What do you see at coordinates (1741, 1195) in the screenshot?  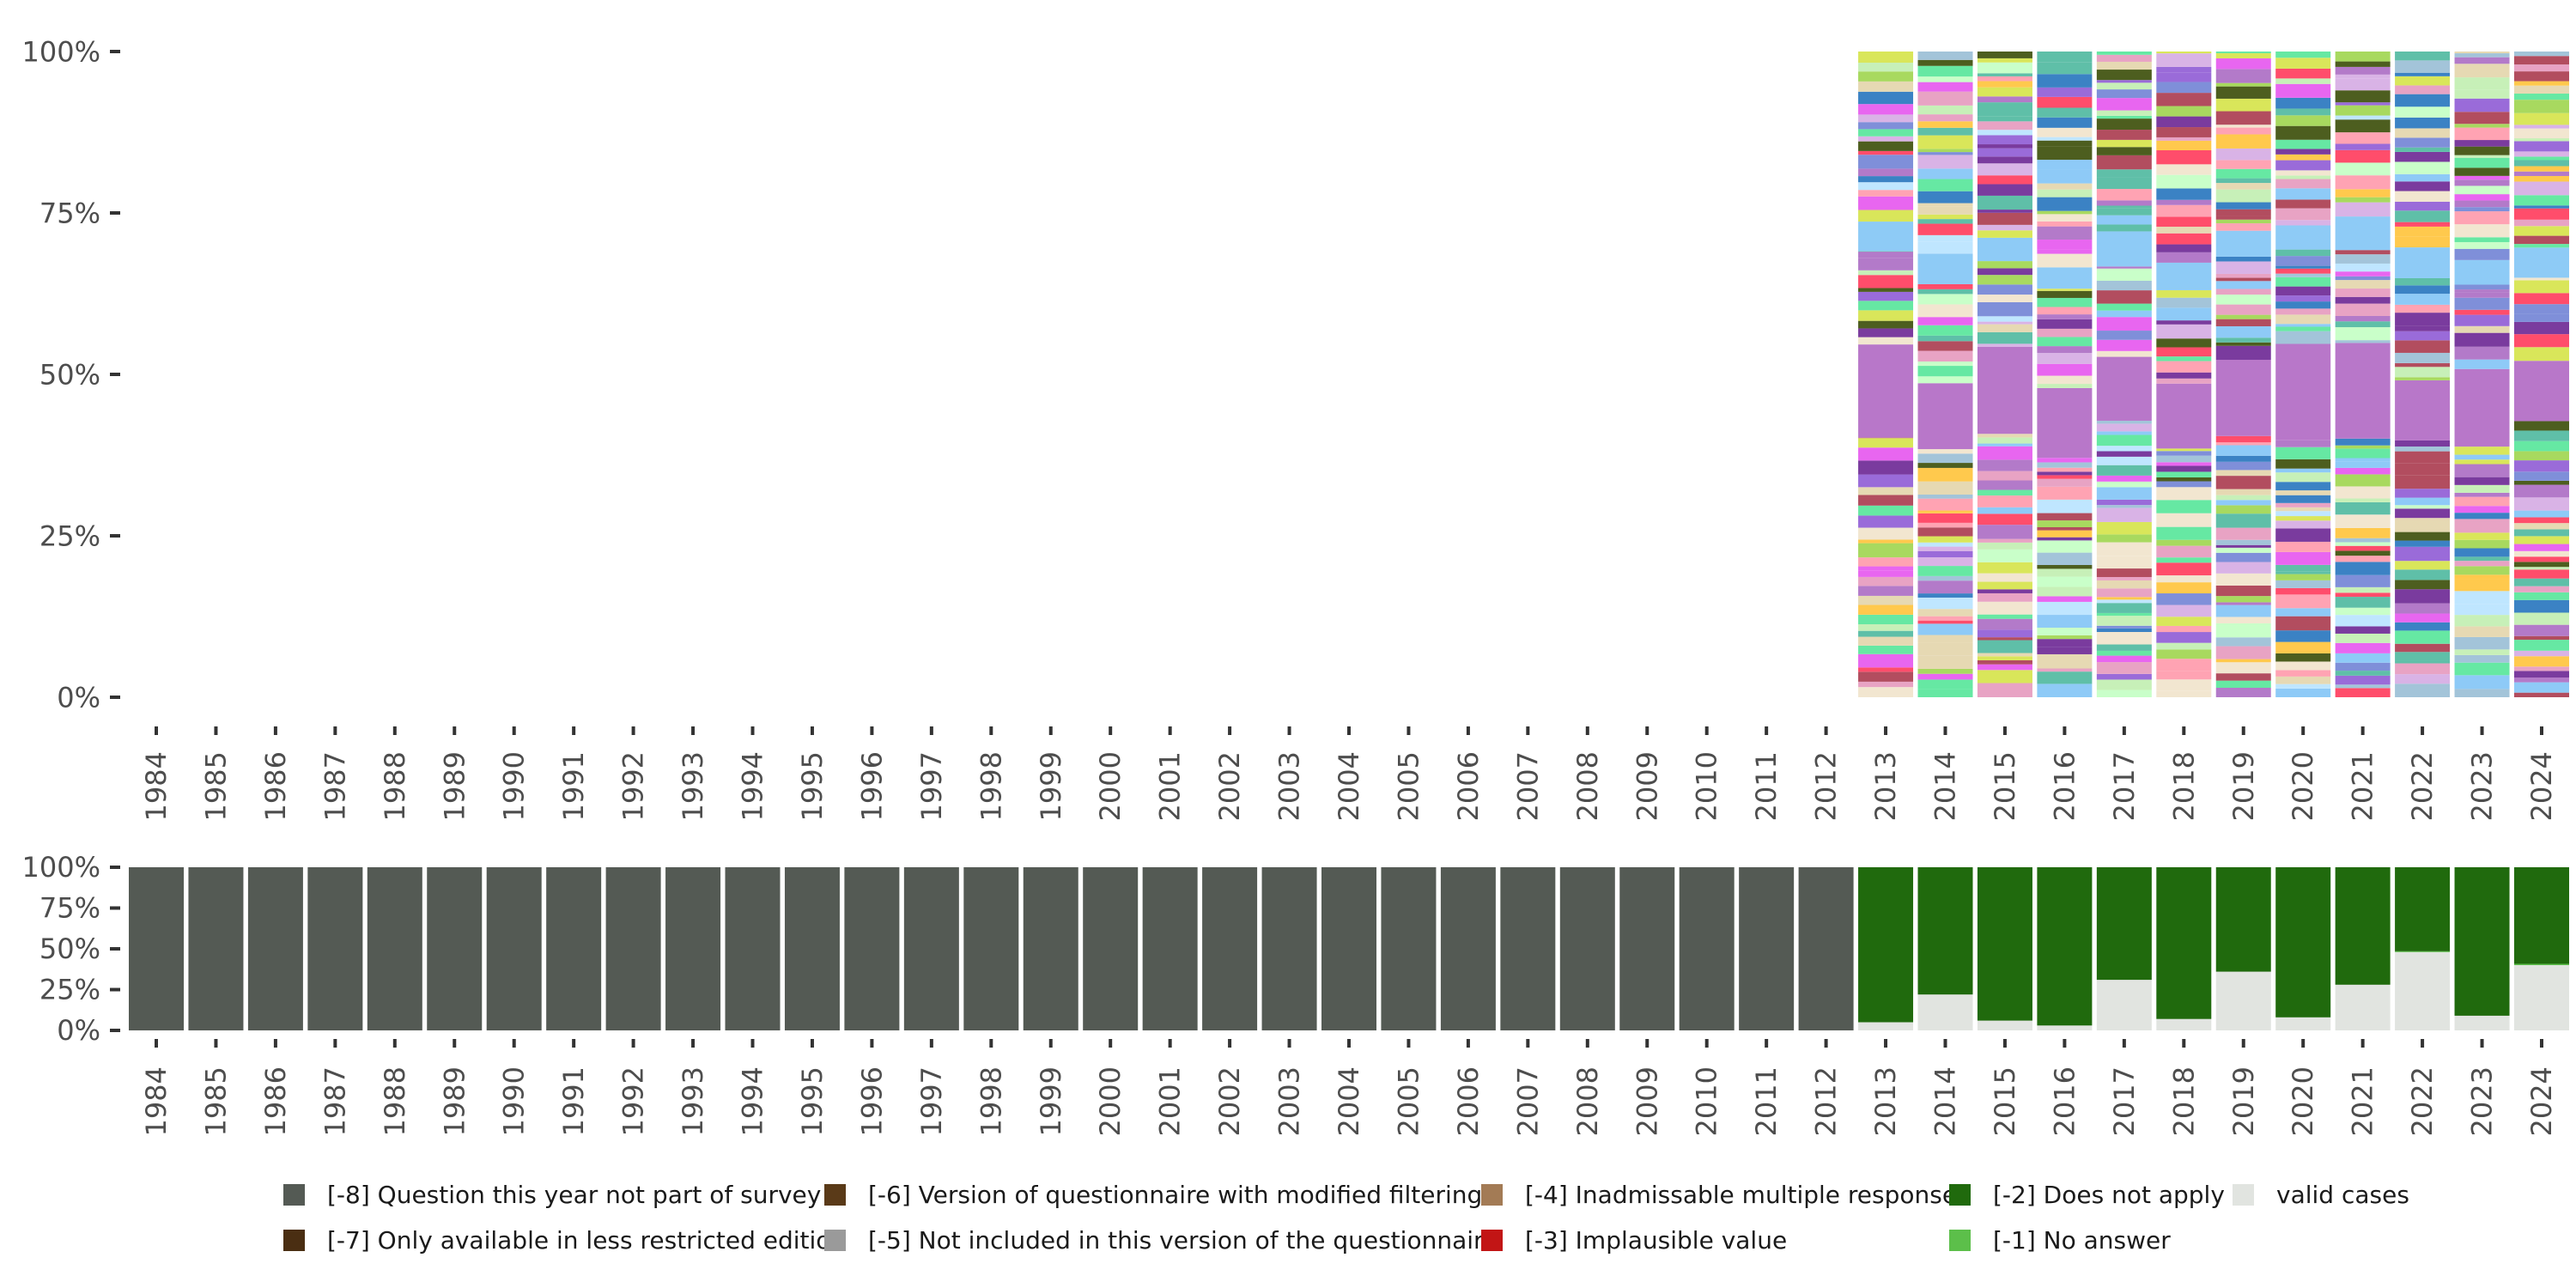 I see `legend-label-q4: [-4] Inadmissable multiple response` at bounding box center [1741, 1195].